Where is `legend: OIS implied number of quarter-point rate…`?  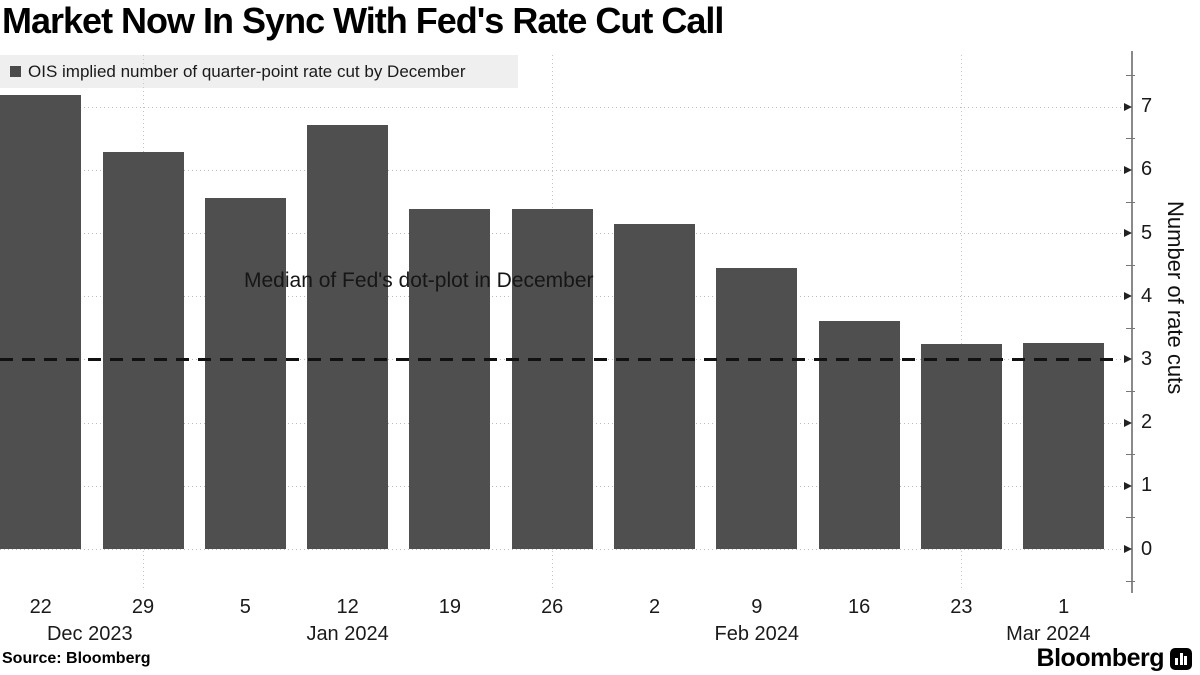
legend: OIS implied number of quarter-point rate… is located at coordinates (259, 71).